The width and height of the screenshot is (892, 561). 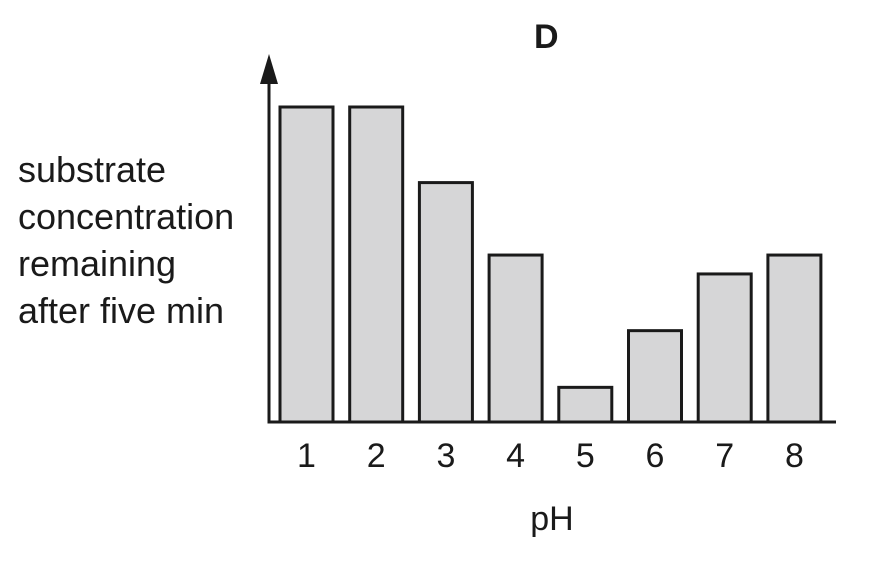 I want to click on x-tick-label-2: 2, so click(x=376, y=456).